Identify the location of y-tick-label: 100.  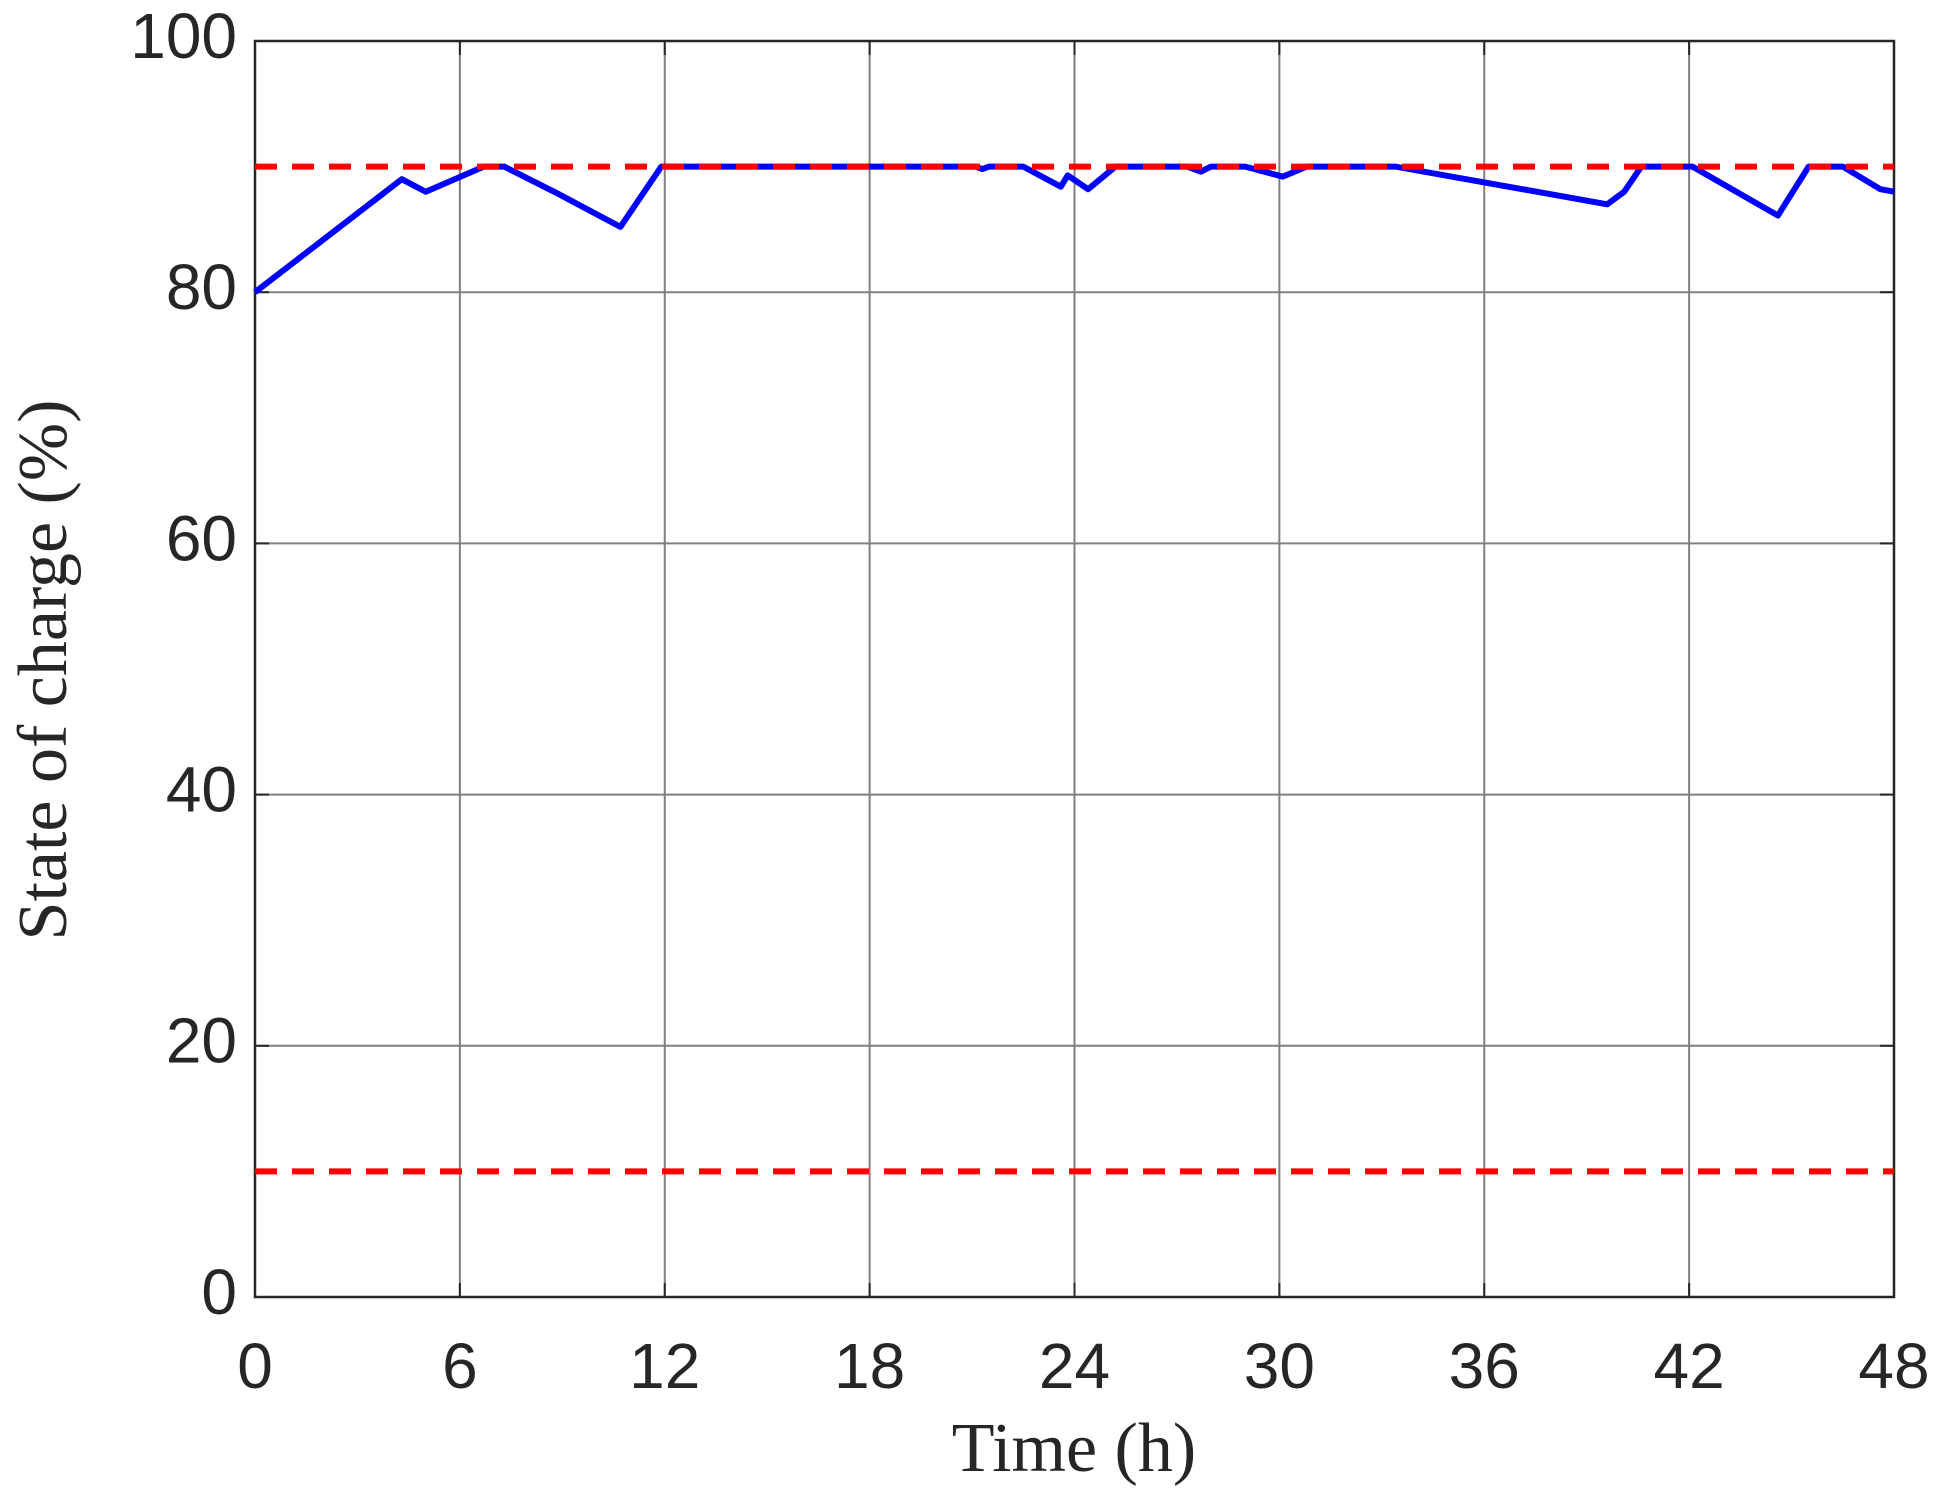
(183, 36).